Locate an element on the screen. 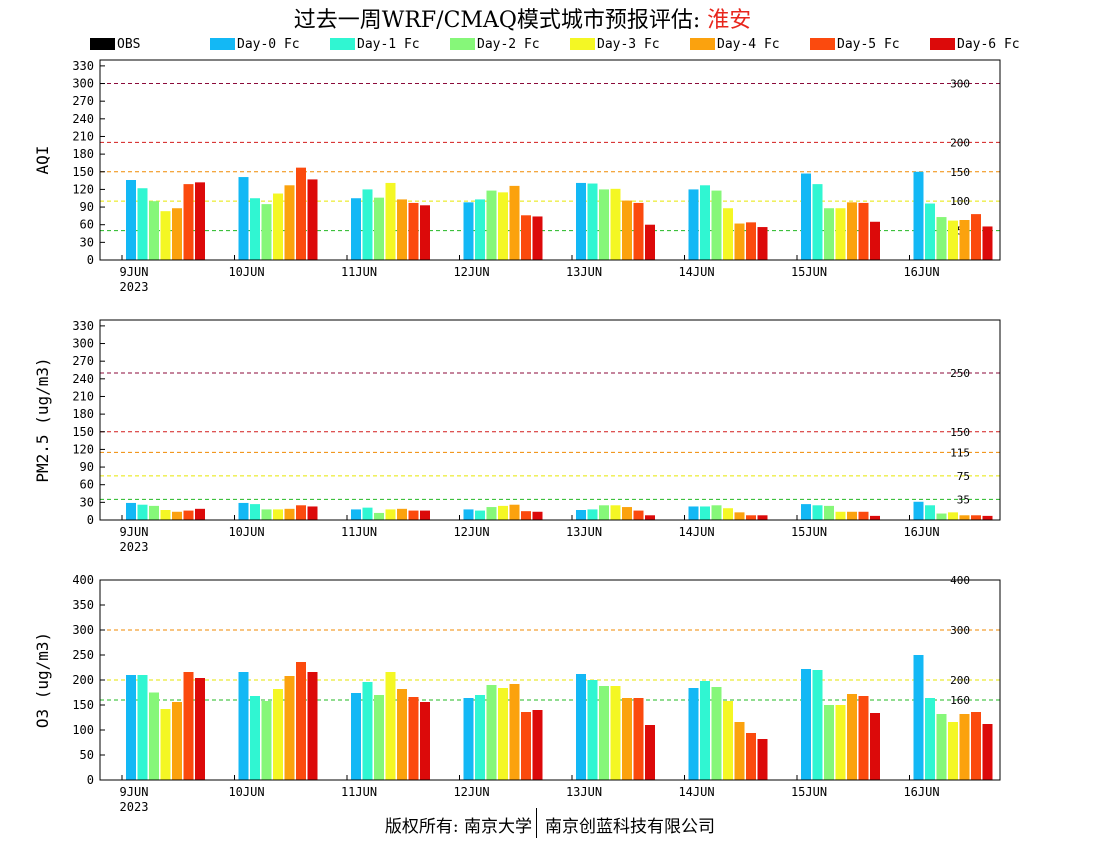  y-axis-label: AQI is located at coordinates (42, 160).